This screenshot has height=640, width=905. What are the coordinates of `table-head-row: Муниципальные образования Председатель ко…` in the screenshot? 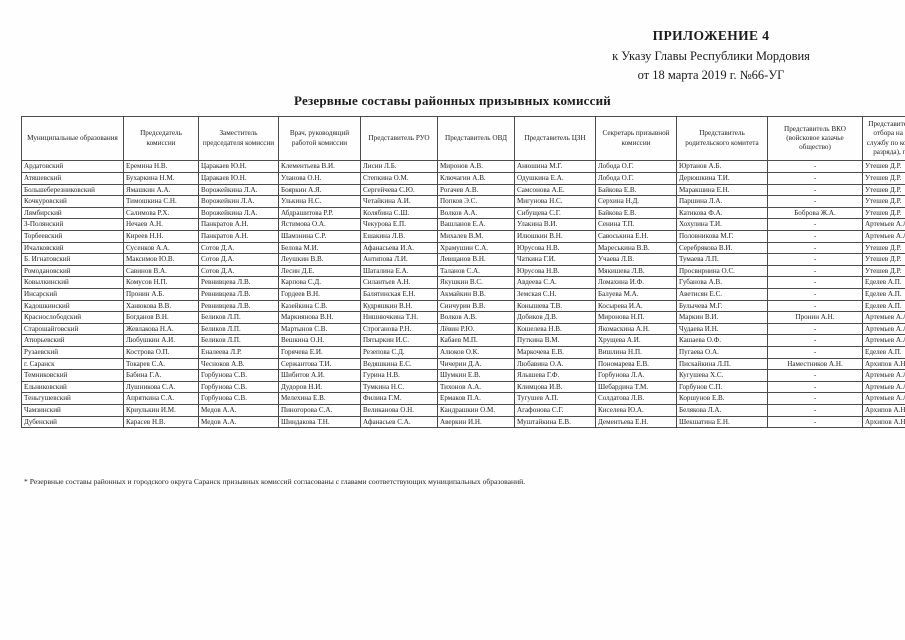 It's located at (463, 138).